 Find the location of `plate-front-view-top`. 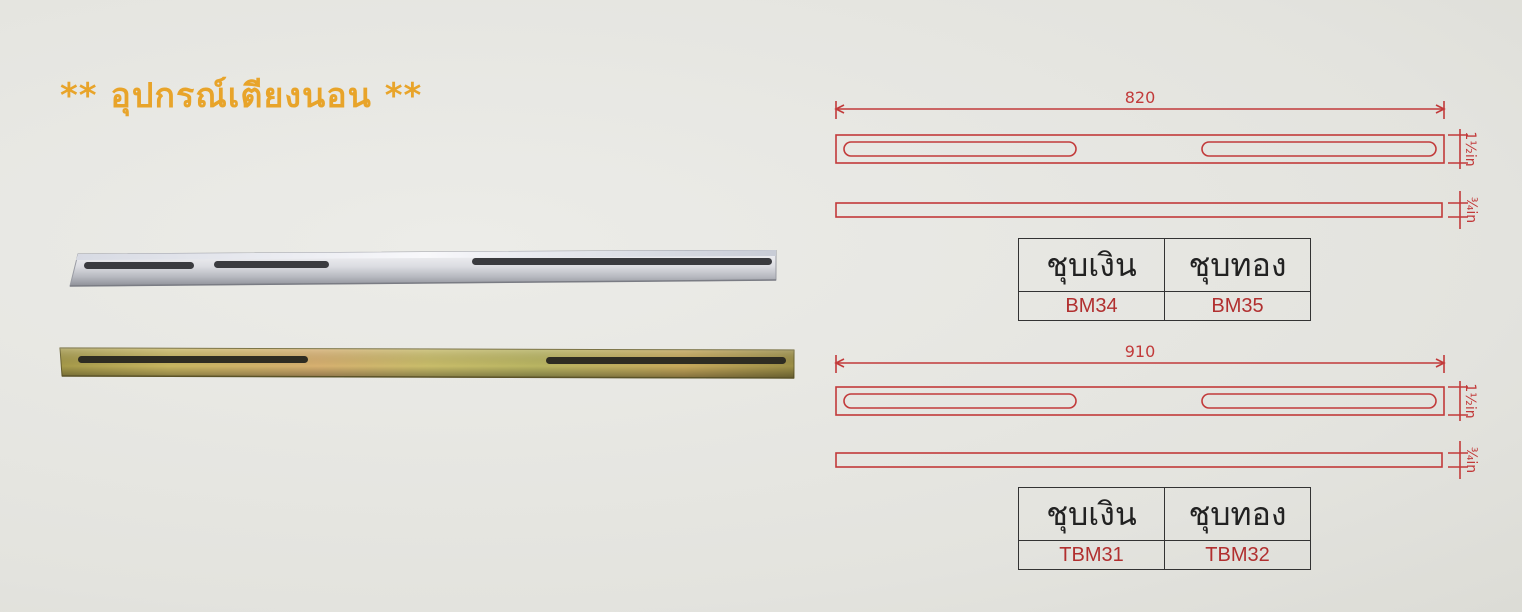

plate-front-view-top is located at coordinates (1140, 149).